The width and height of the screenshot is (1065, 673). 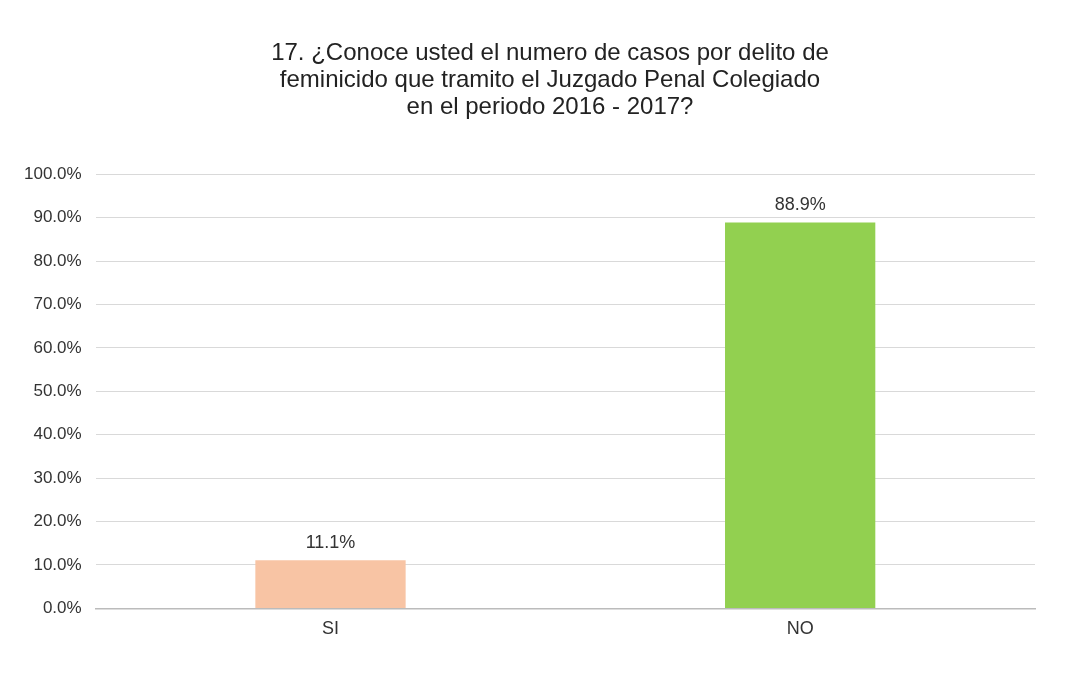 I want to click on y-tick-label: 70.0%, so click(x=57, y=304).